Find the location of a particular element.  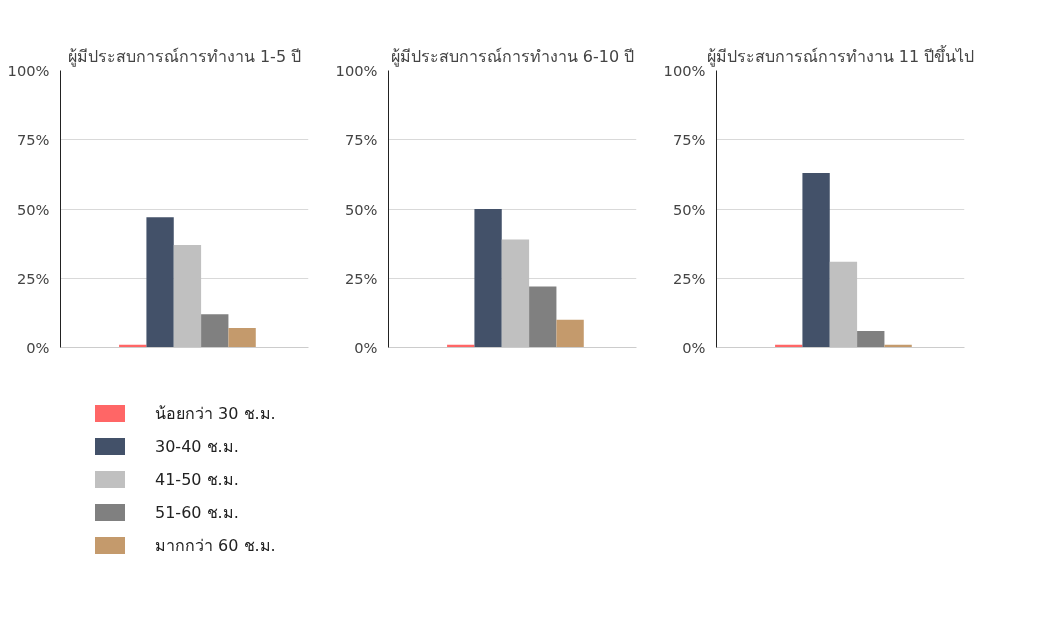

legend-label: 41-50 ช.ม. is located at coordinates (197, 480).